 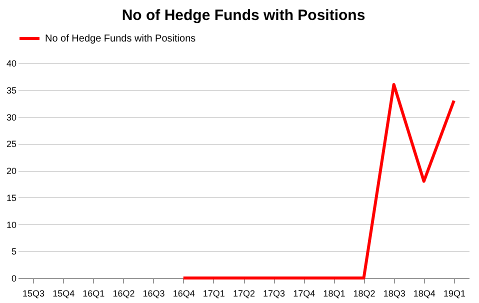 What do you see at coordinates (454, 293) in the screenshot?
I see `x-tick-label: 19Q1` at bounding box center [454, 293].